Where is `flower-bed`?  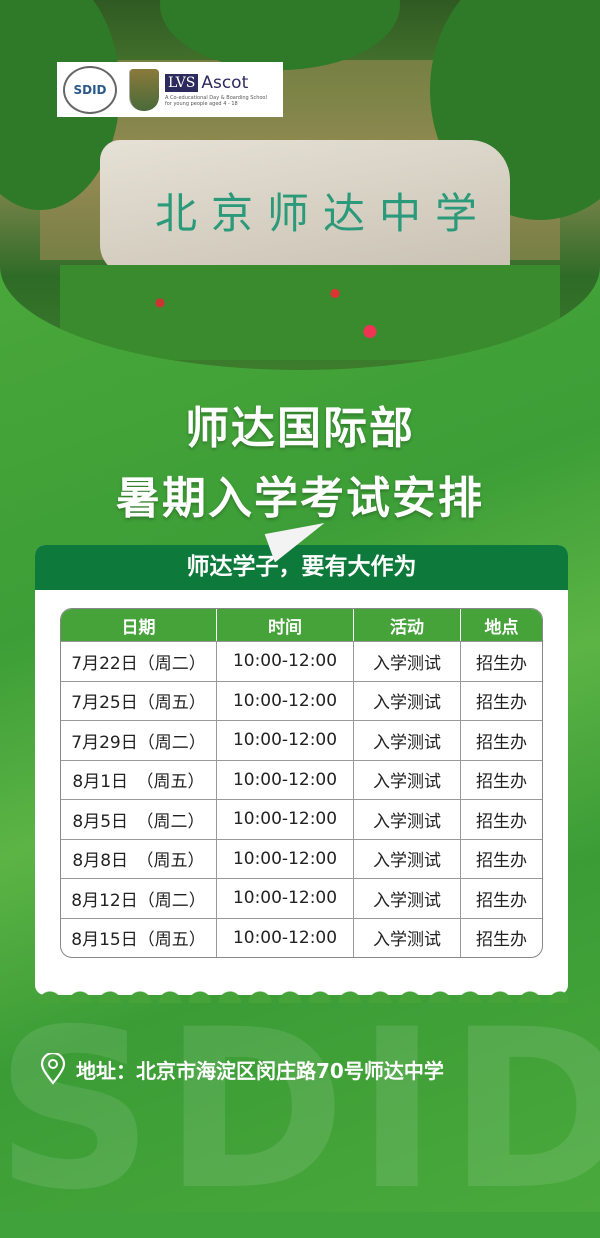 flower-bed is located at coordinates (310, 312).